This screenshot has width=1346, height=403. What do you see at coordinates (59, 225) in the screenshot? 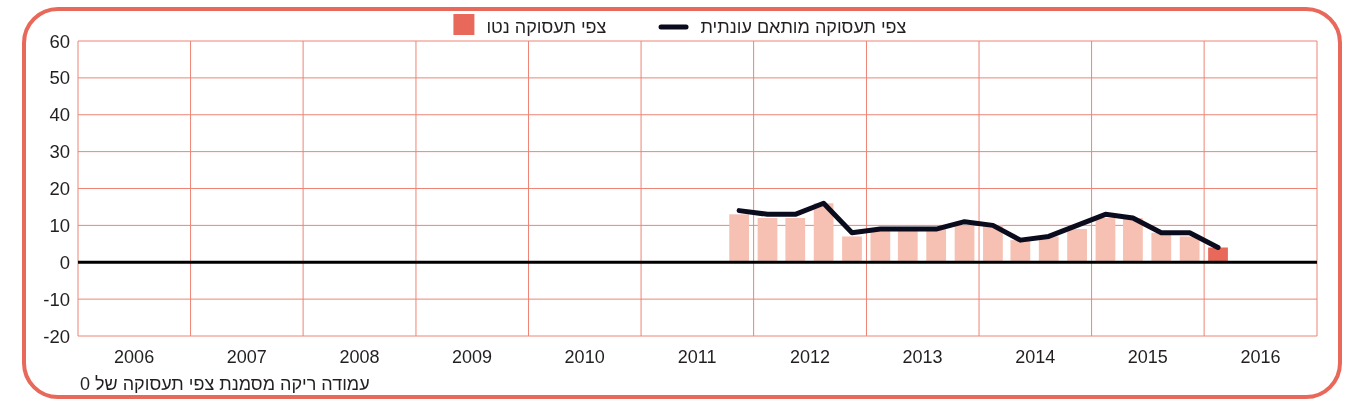
I see `y-tick-label: 10` at bounding box center [59, 225].